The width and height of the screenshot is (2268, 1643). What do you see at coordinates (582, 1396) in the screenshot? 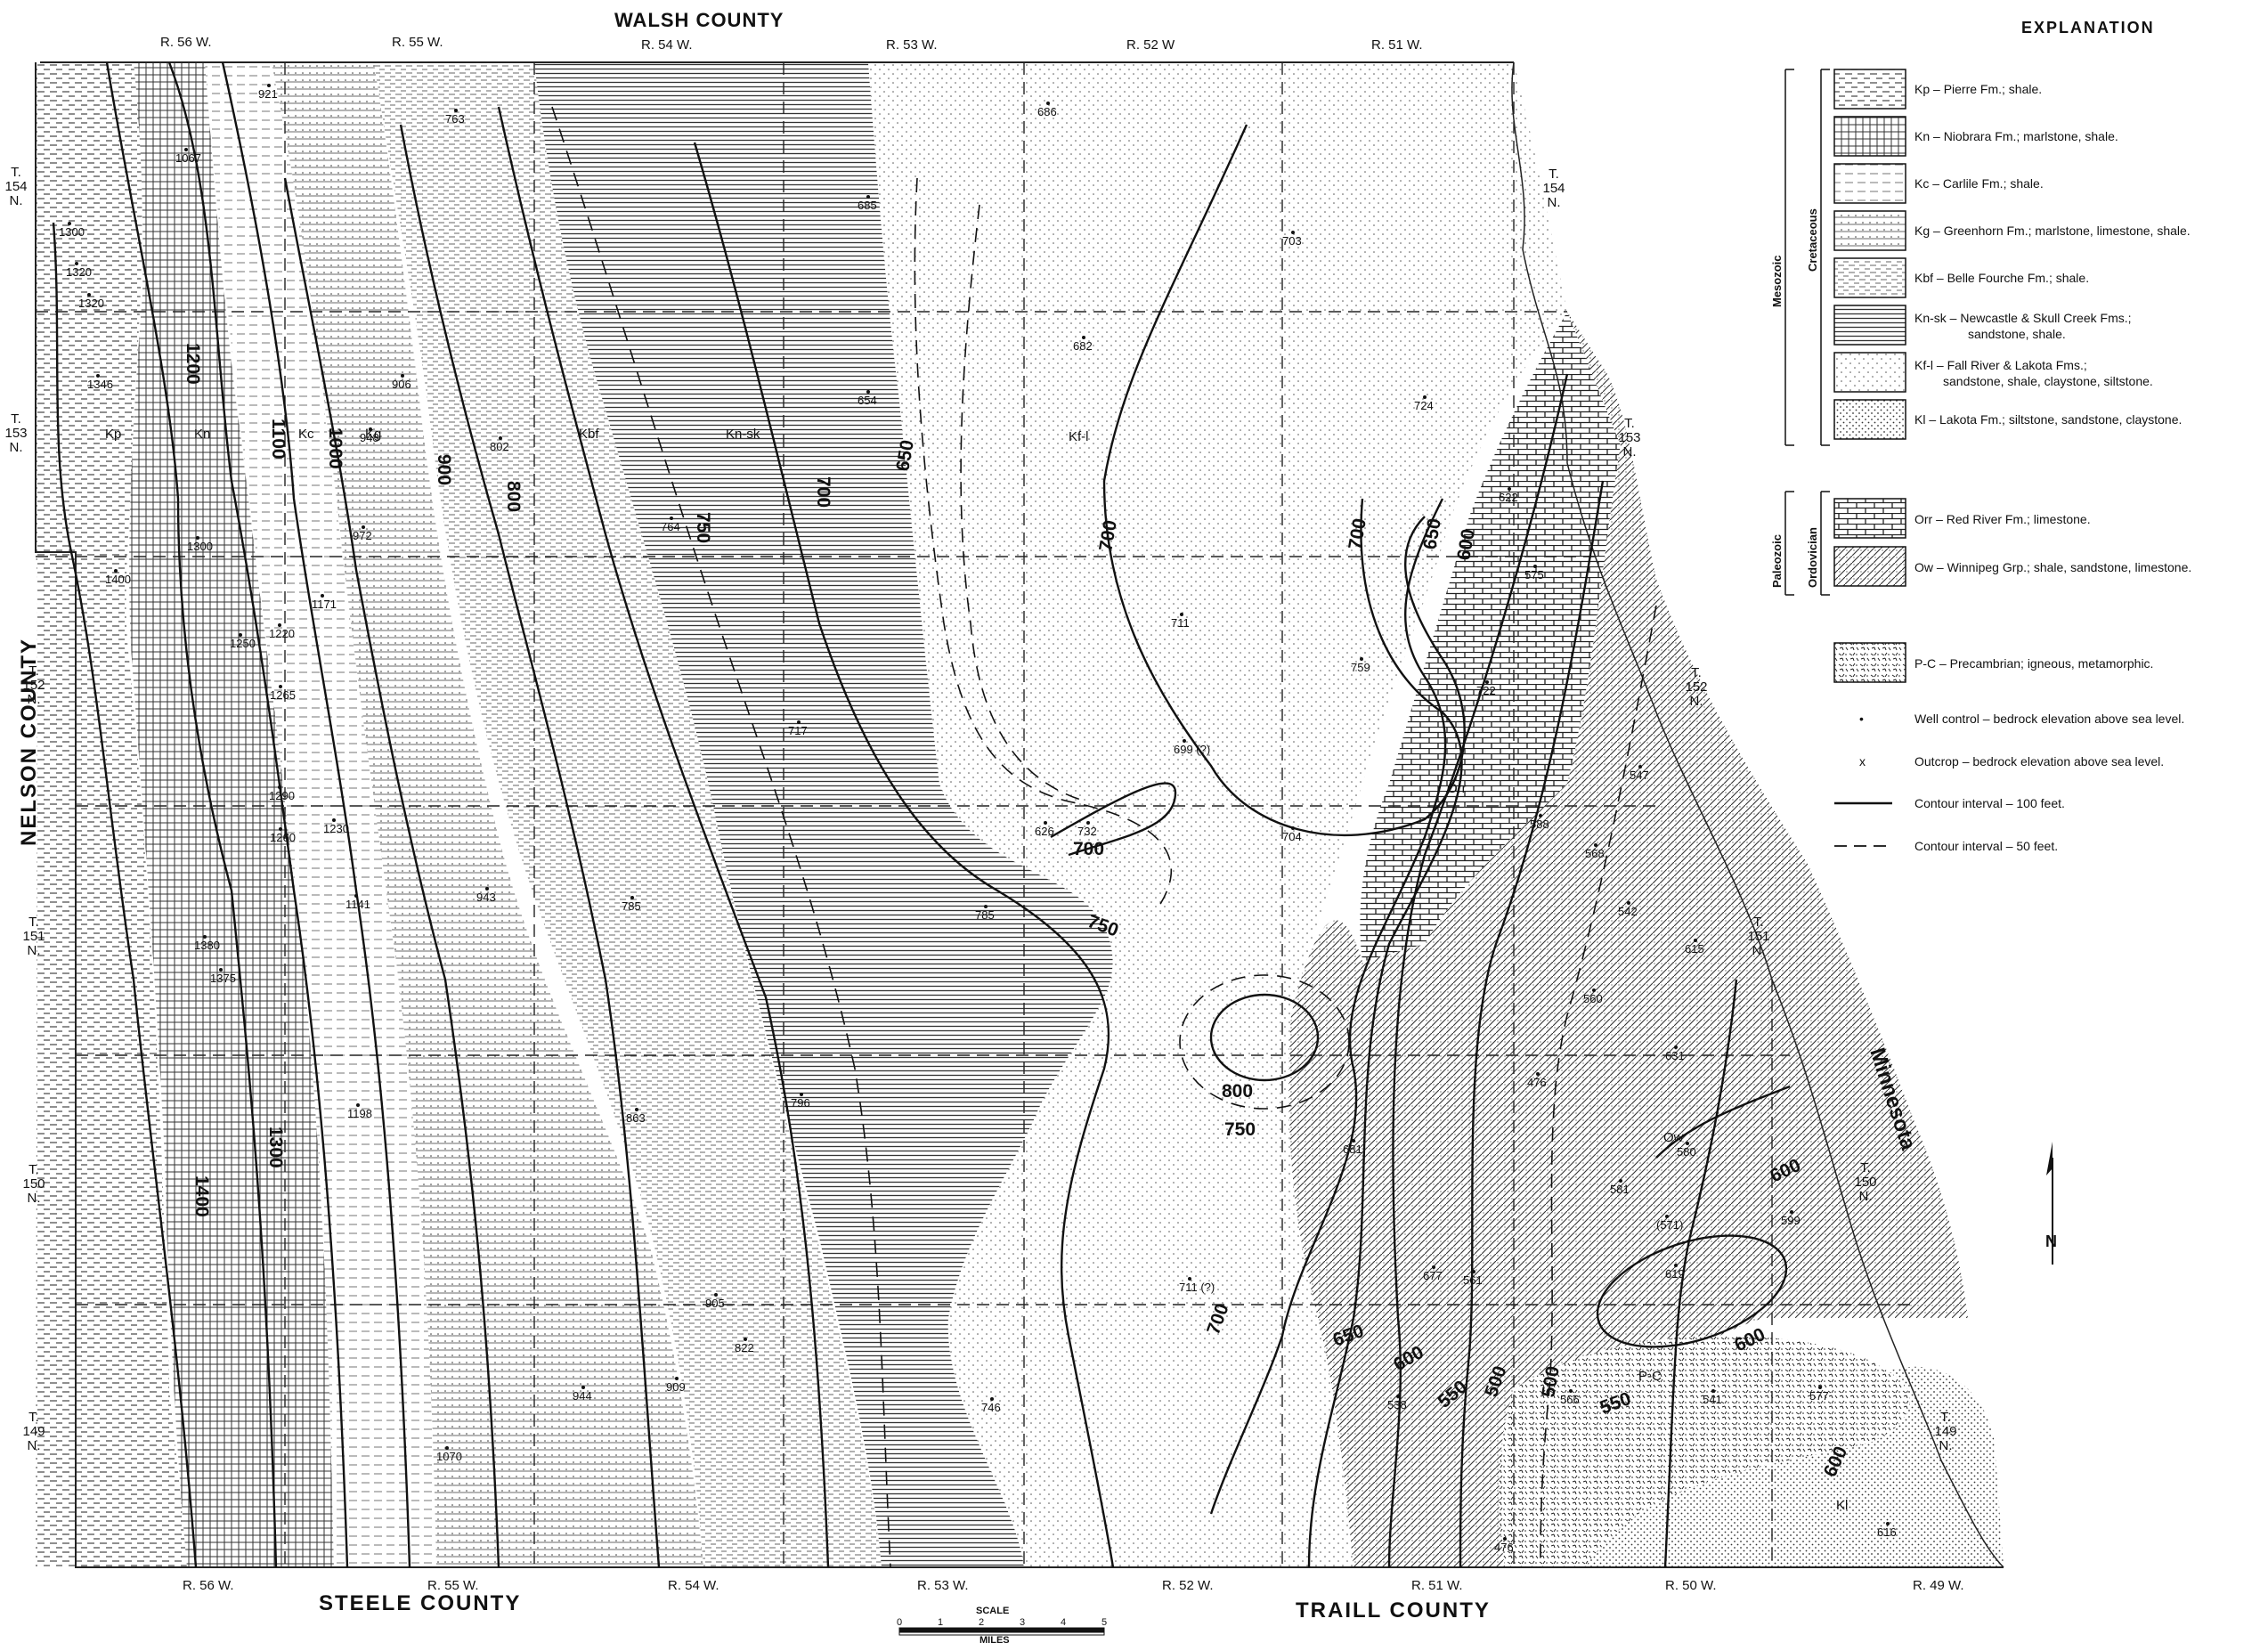
I see `well-label: 944` at bounding box center [582, 1396].